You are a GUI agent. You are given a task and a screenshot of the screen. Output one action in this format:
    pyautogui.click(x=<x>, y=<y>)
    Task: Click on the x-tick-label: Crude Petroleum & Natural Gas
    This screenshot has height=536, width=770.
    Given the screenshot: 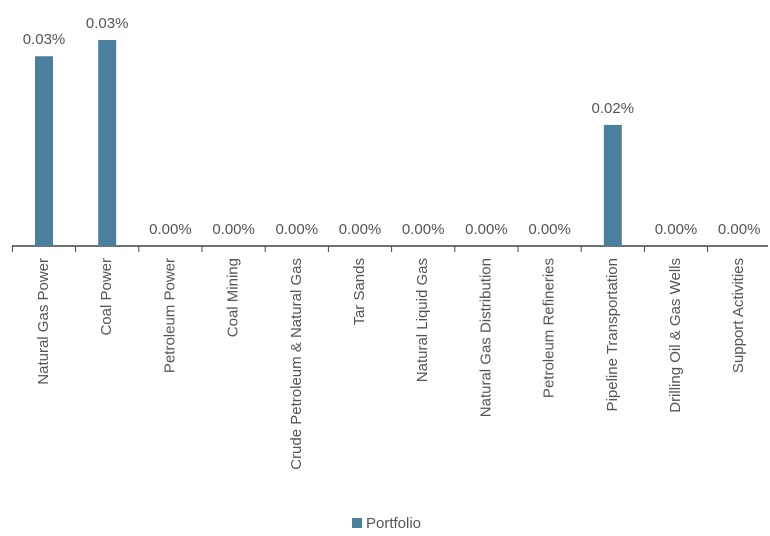 What is the action you would take?
    pyautogui.click(x=296, y=364)
    